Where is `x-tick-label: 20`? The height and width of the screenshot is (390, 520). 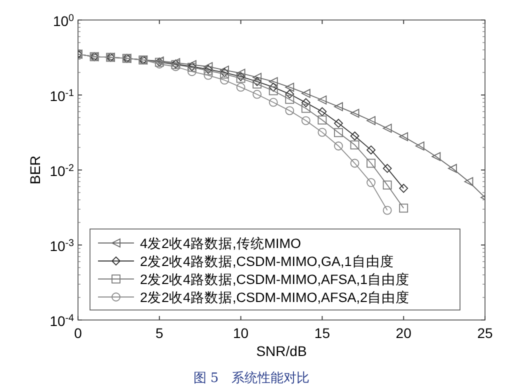 x-tick-label: 20 is located at coordinates (404, 333).